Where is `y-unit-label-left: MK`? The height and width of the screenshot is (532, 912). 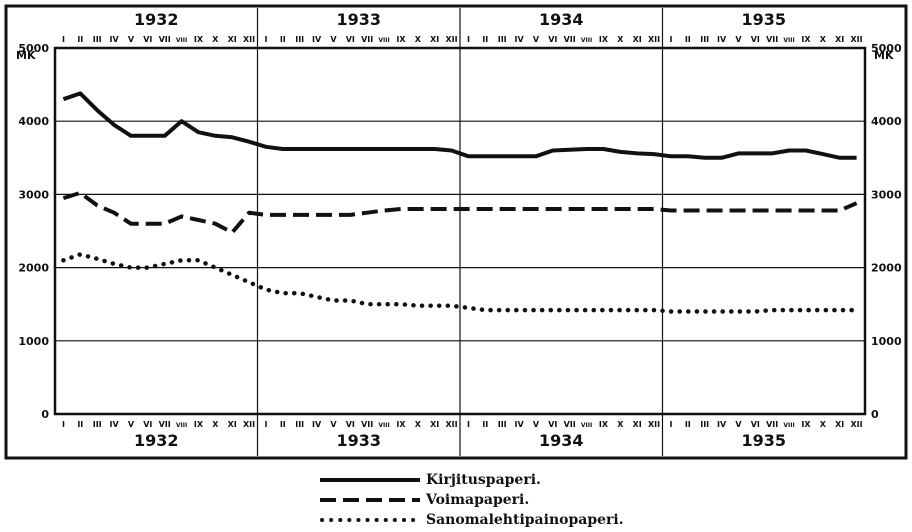
y-unit-label-left: MK is located at coordinates (26, 55).